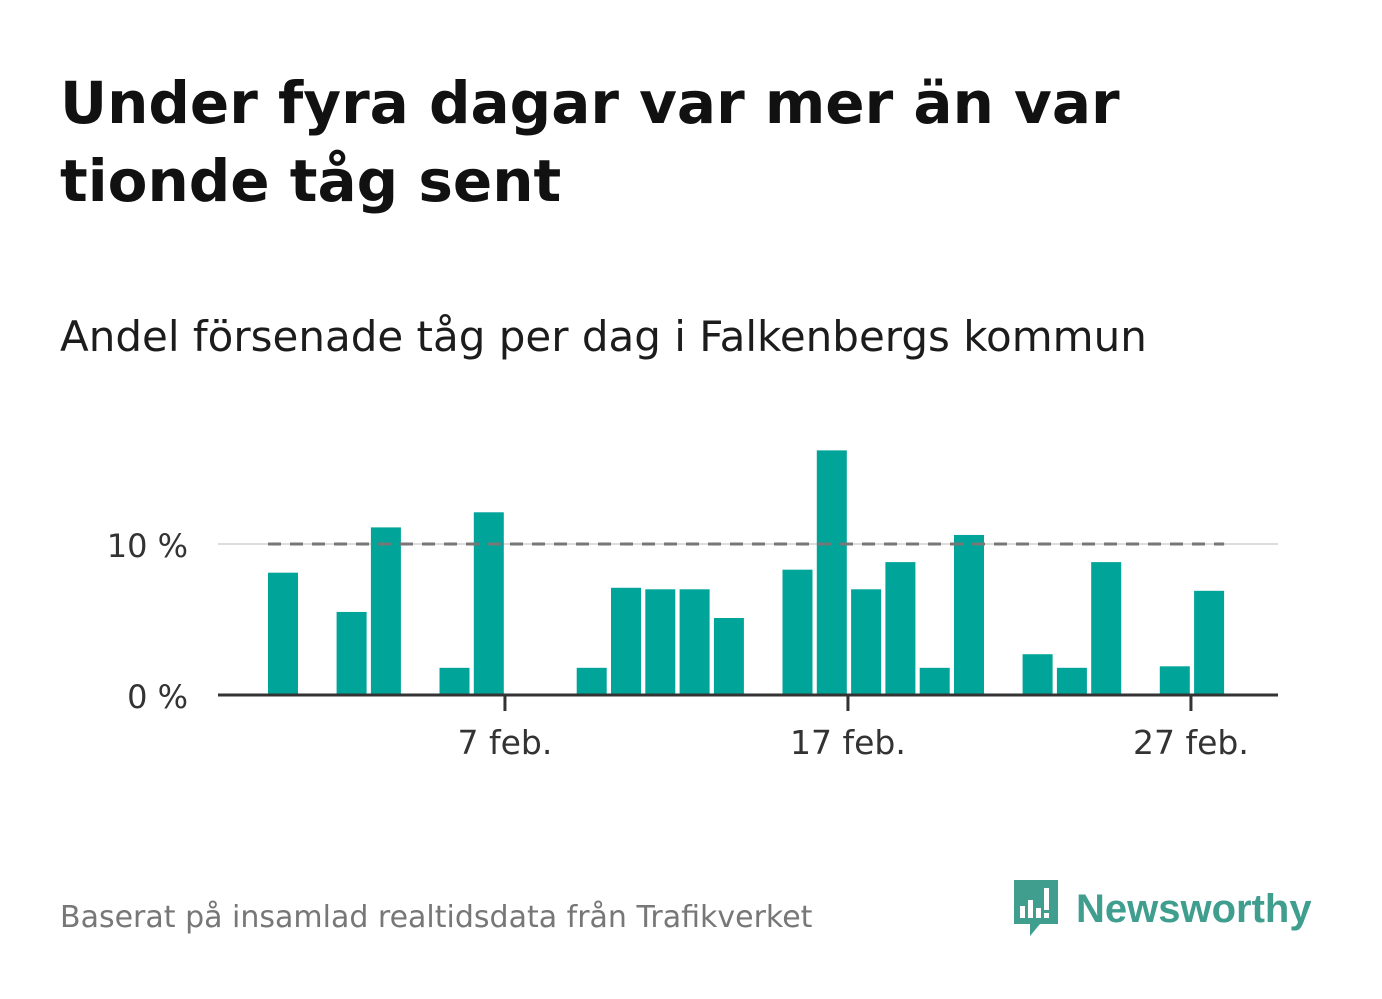  Describe the element at coordinates (505, 742) in the screenshot. I see `x-tick-label: 7 feb.` at that location.